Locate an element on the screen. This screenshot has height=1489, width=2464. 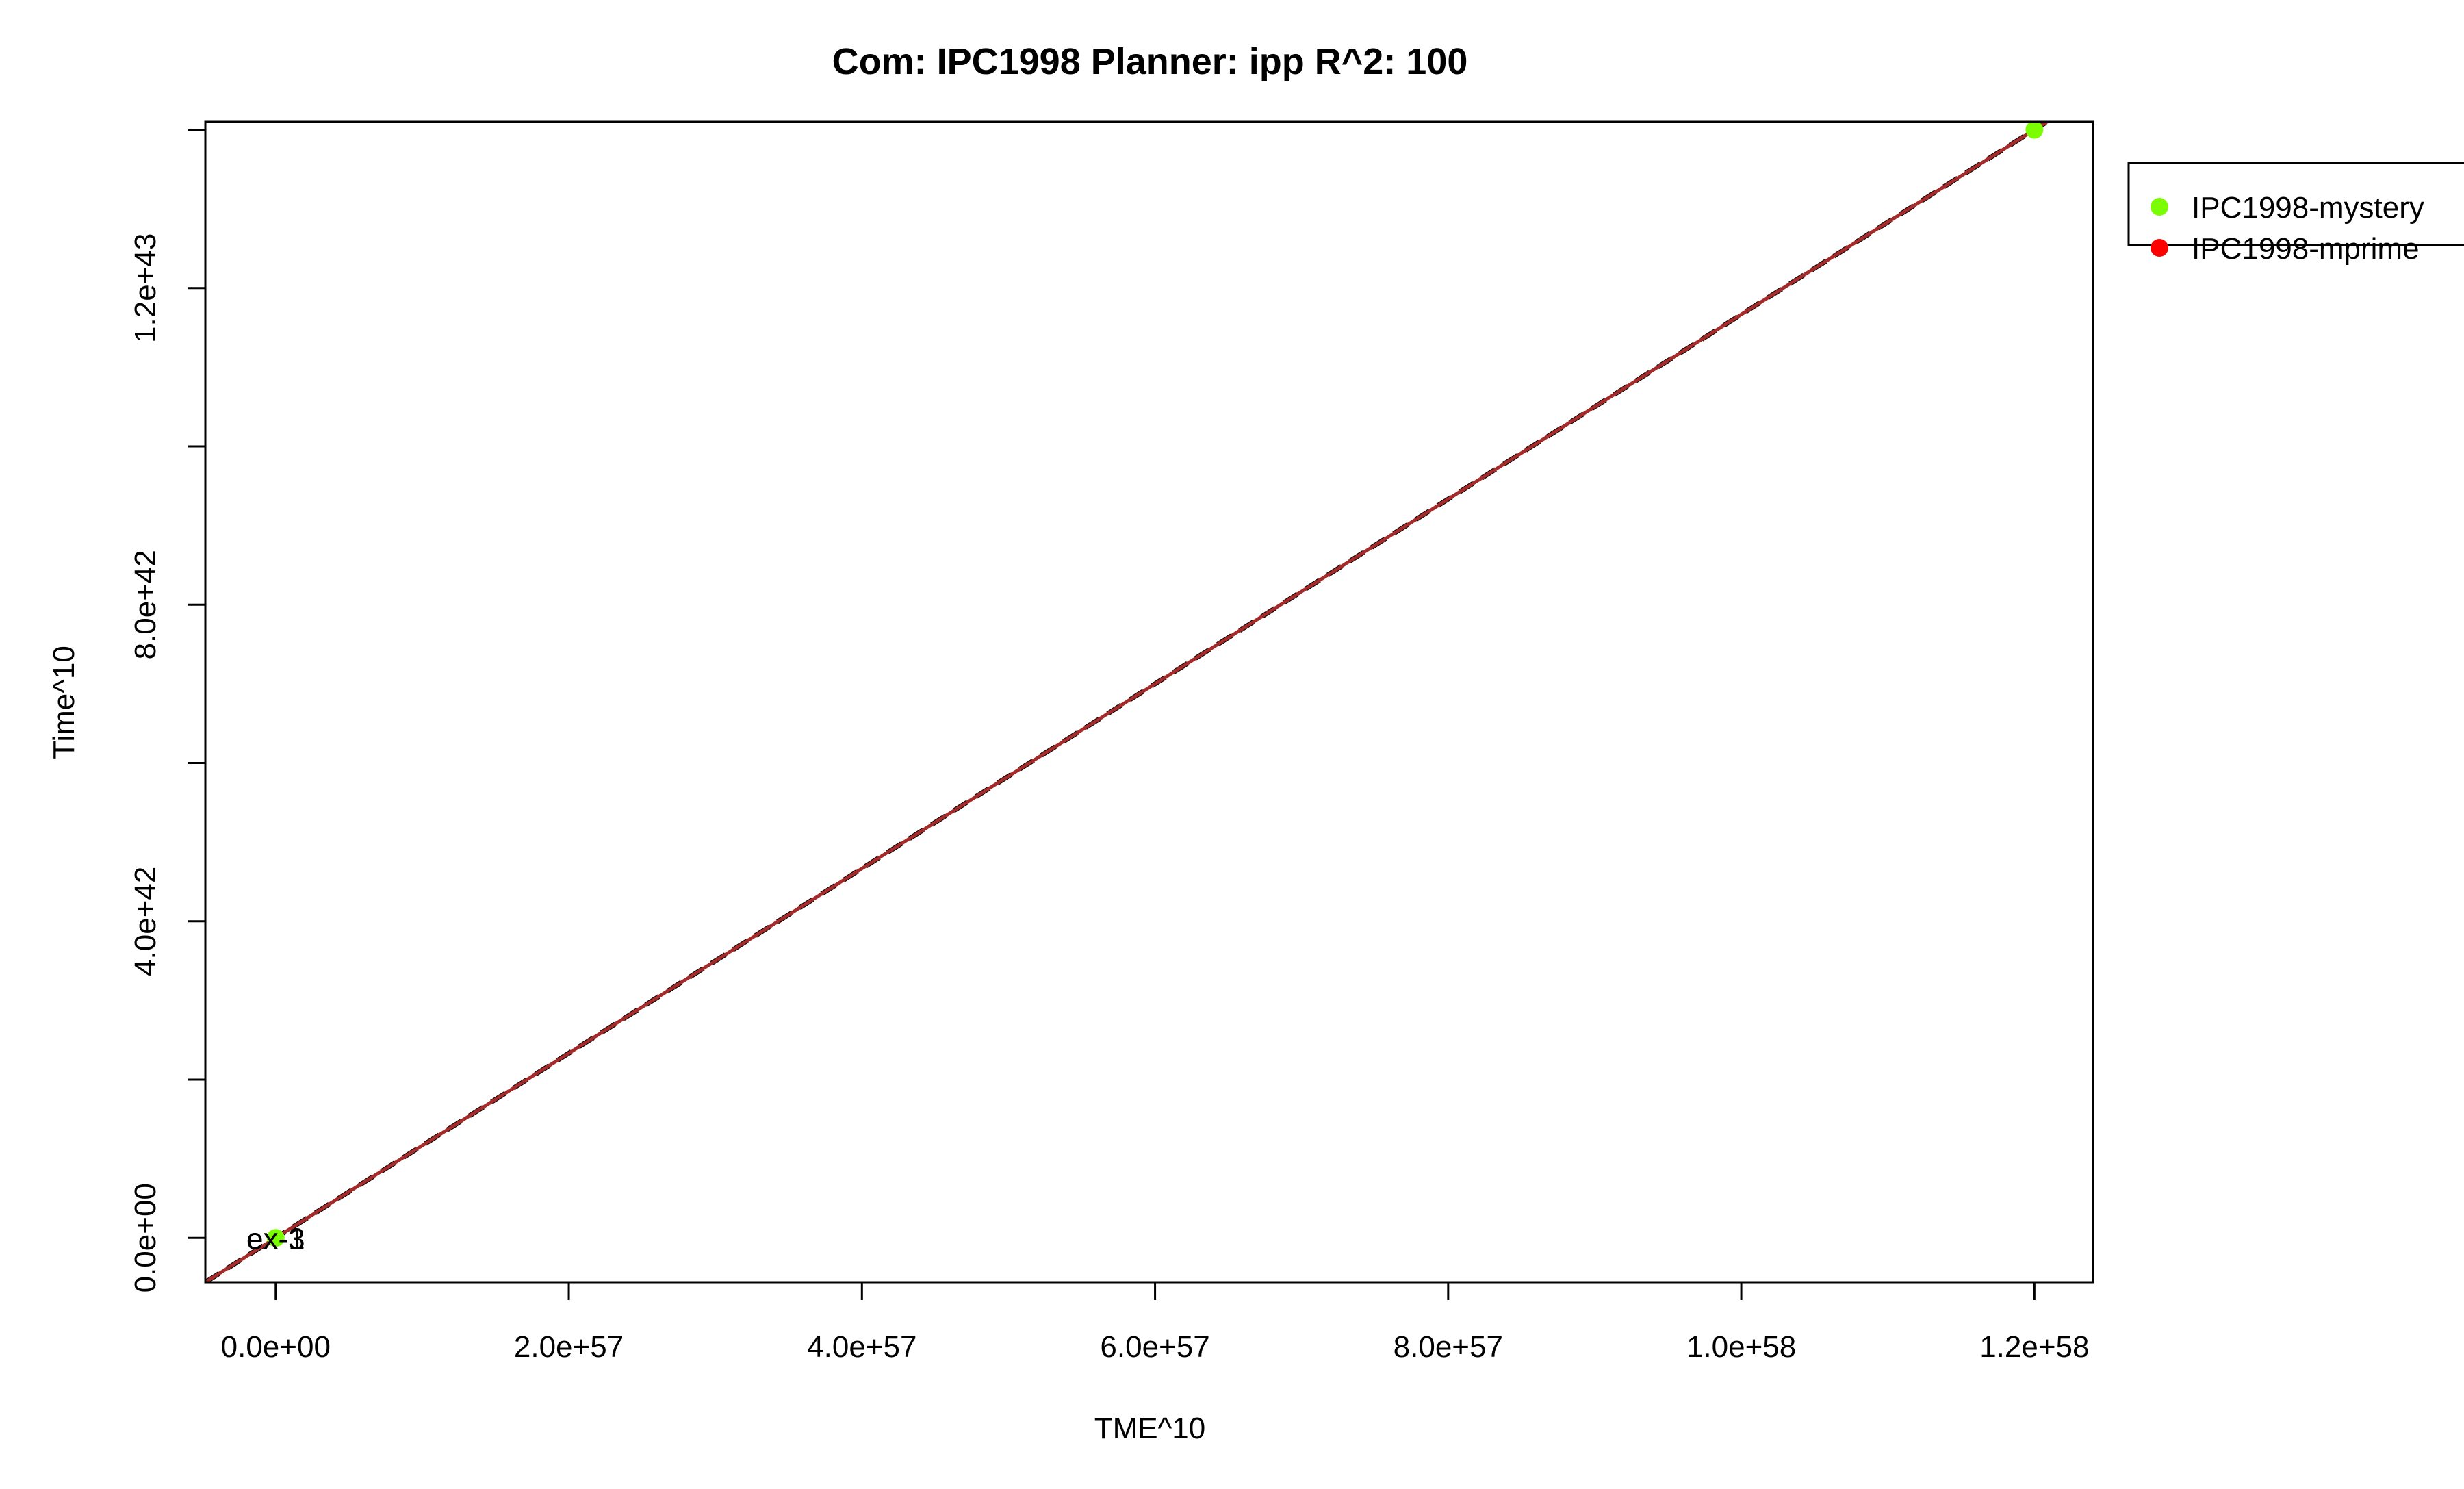
legend-box is located at coordinates (2295, 204).